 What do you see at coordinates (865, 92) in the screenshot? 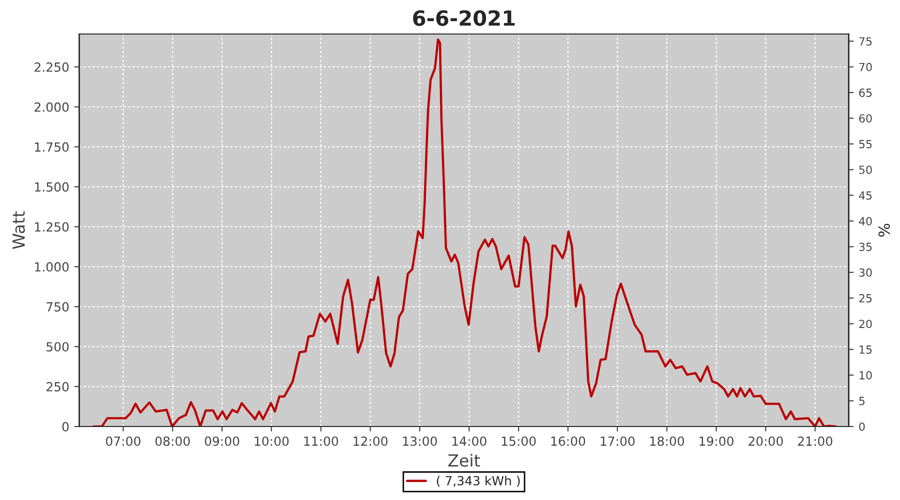
I see `y2-tick-label: 65` at bounding box center [865, 92].